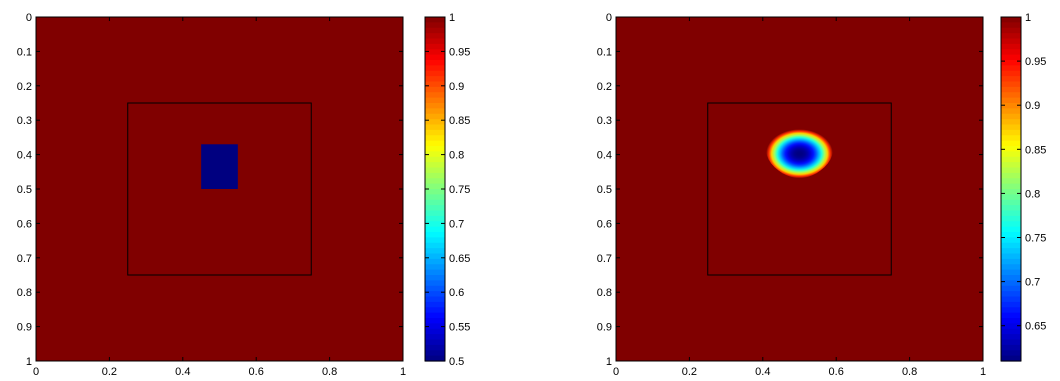 Image resolution: width=1060 pixels, height=381 pixels. Describe the element at coordinates (459, 52) in the screenshot. I see `colorbar-tick-label: 0.95` at that location.